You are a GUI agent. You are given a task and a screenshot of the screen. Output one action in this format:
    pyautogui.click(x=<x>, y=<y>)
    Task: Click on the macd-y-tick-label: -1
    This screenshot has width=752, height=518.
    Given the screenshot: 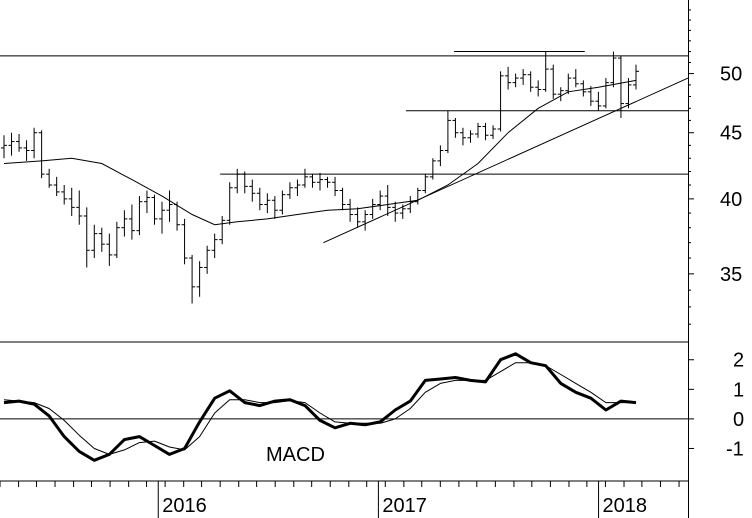 What is the action you would take?
    pyautogui.click(x=735, y=449)
    